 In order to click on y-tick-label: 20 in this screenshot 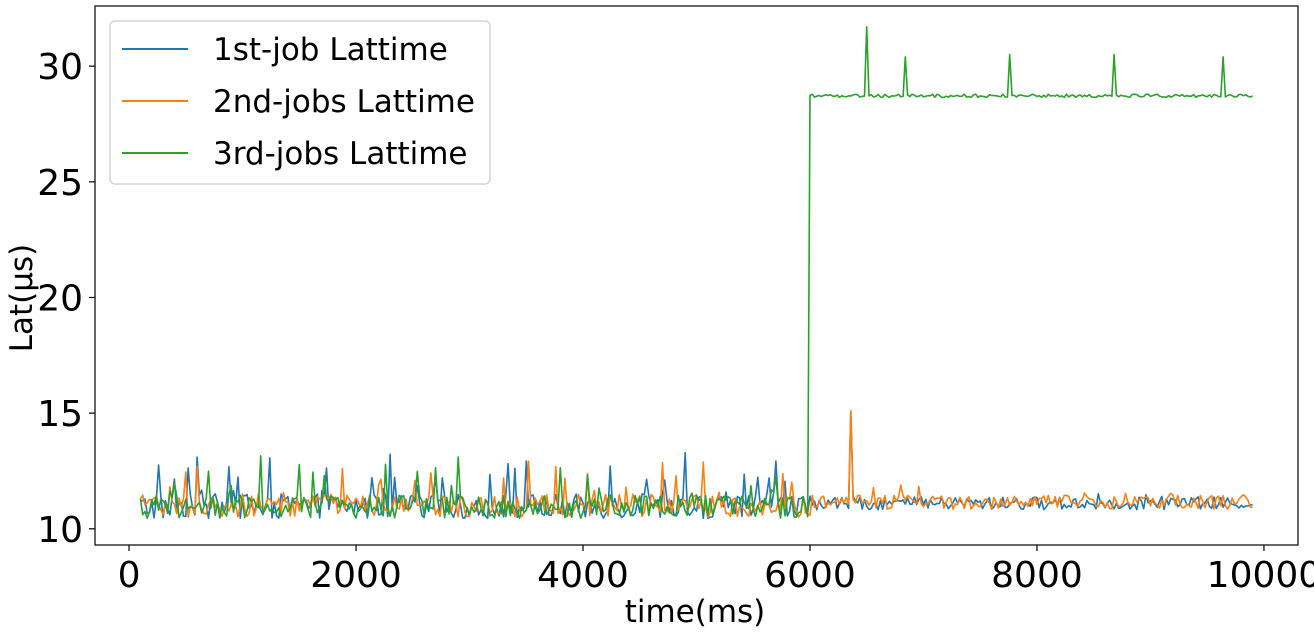, I will do `click(60, 298)`.